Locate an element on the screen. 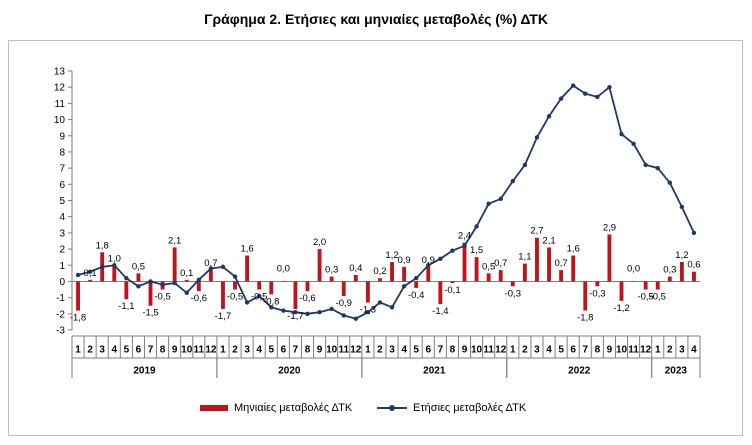 The image size is (752, 445). bar-data-label: -0,5 is located at coordinates (645, 297).